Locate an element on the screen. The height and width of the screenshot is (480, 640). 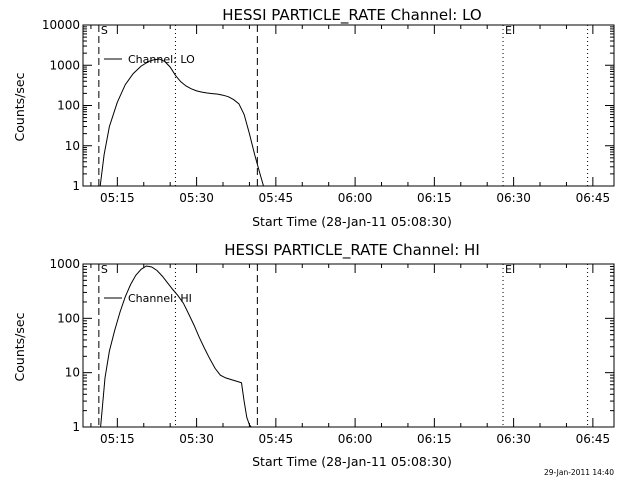
panel-lo-ylabel: Counts/sec is located at coordinates (19, 106).